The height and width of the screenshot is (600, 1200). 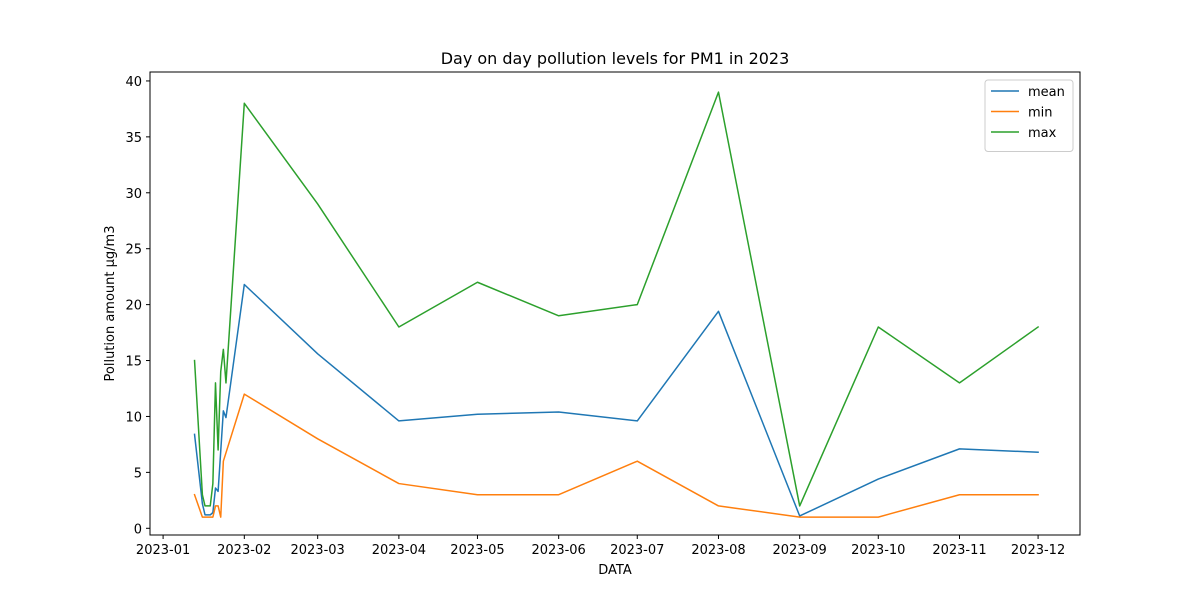 I want to click on y-tick-label: 40, so click(x=133, y=82).